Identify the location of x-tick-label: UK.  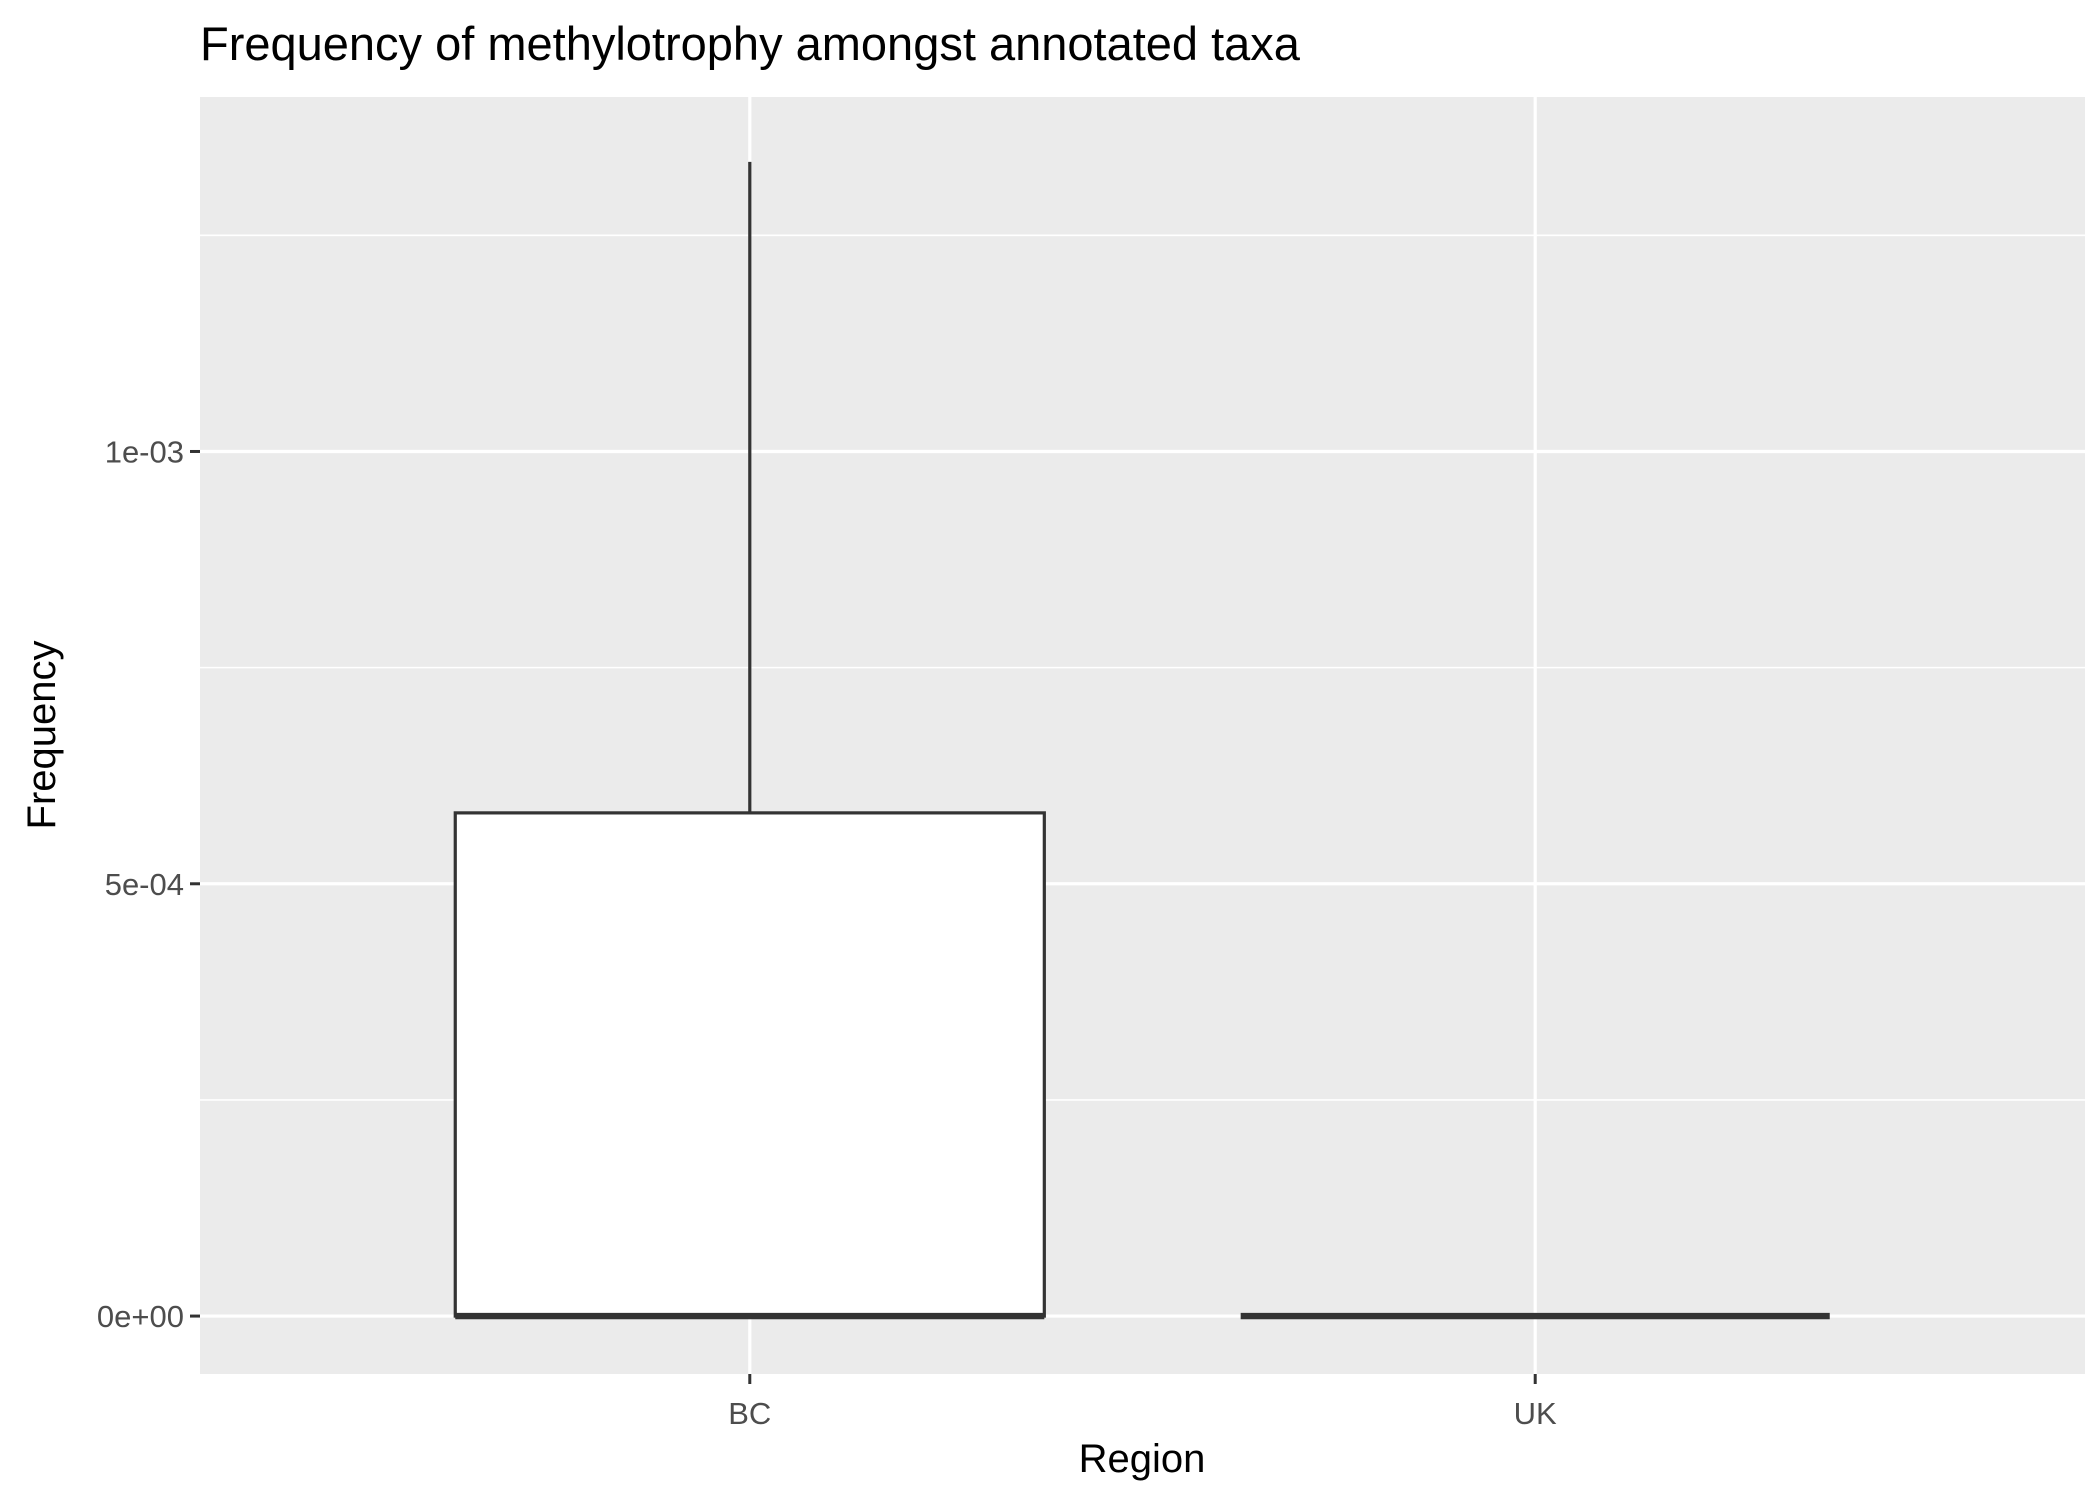
(1535, 1413).